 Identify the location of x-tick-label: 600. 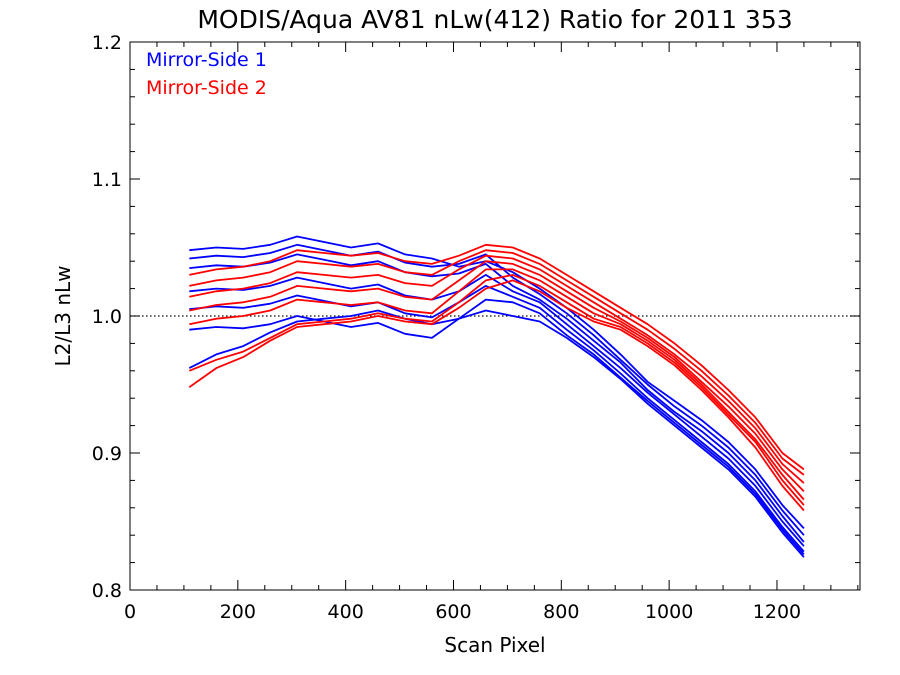
(453, 612).